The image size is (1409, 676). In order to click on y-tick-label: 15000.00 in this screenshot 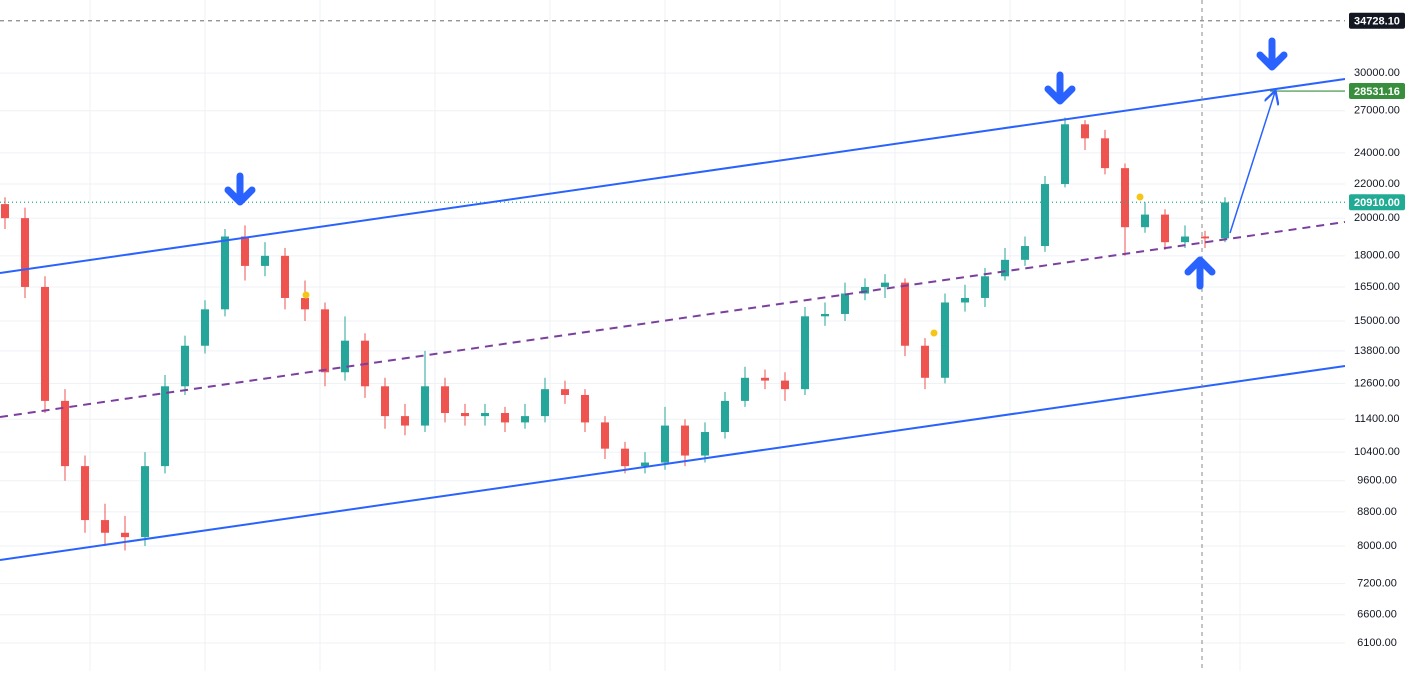, I will do `click(1377, 321)`.